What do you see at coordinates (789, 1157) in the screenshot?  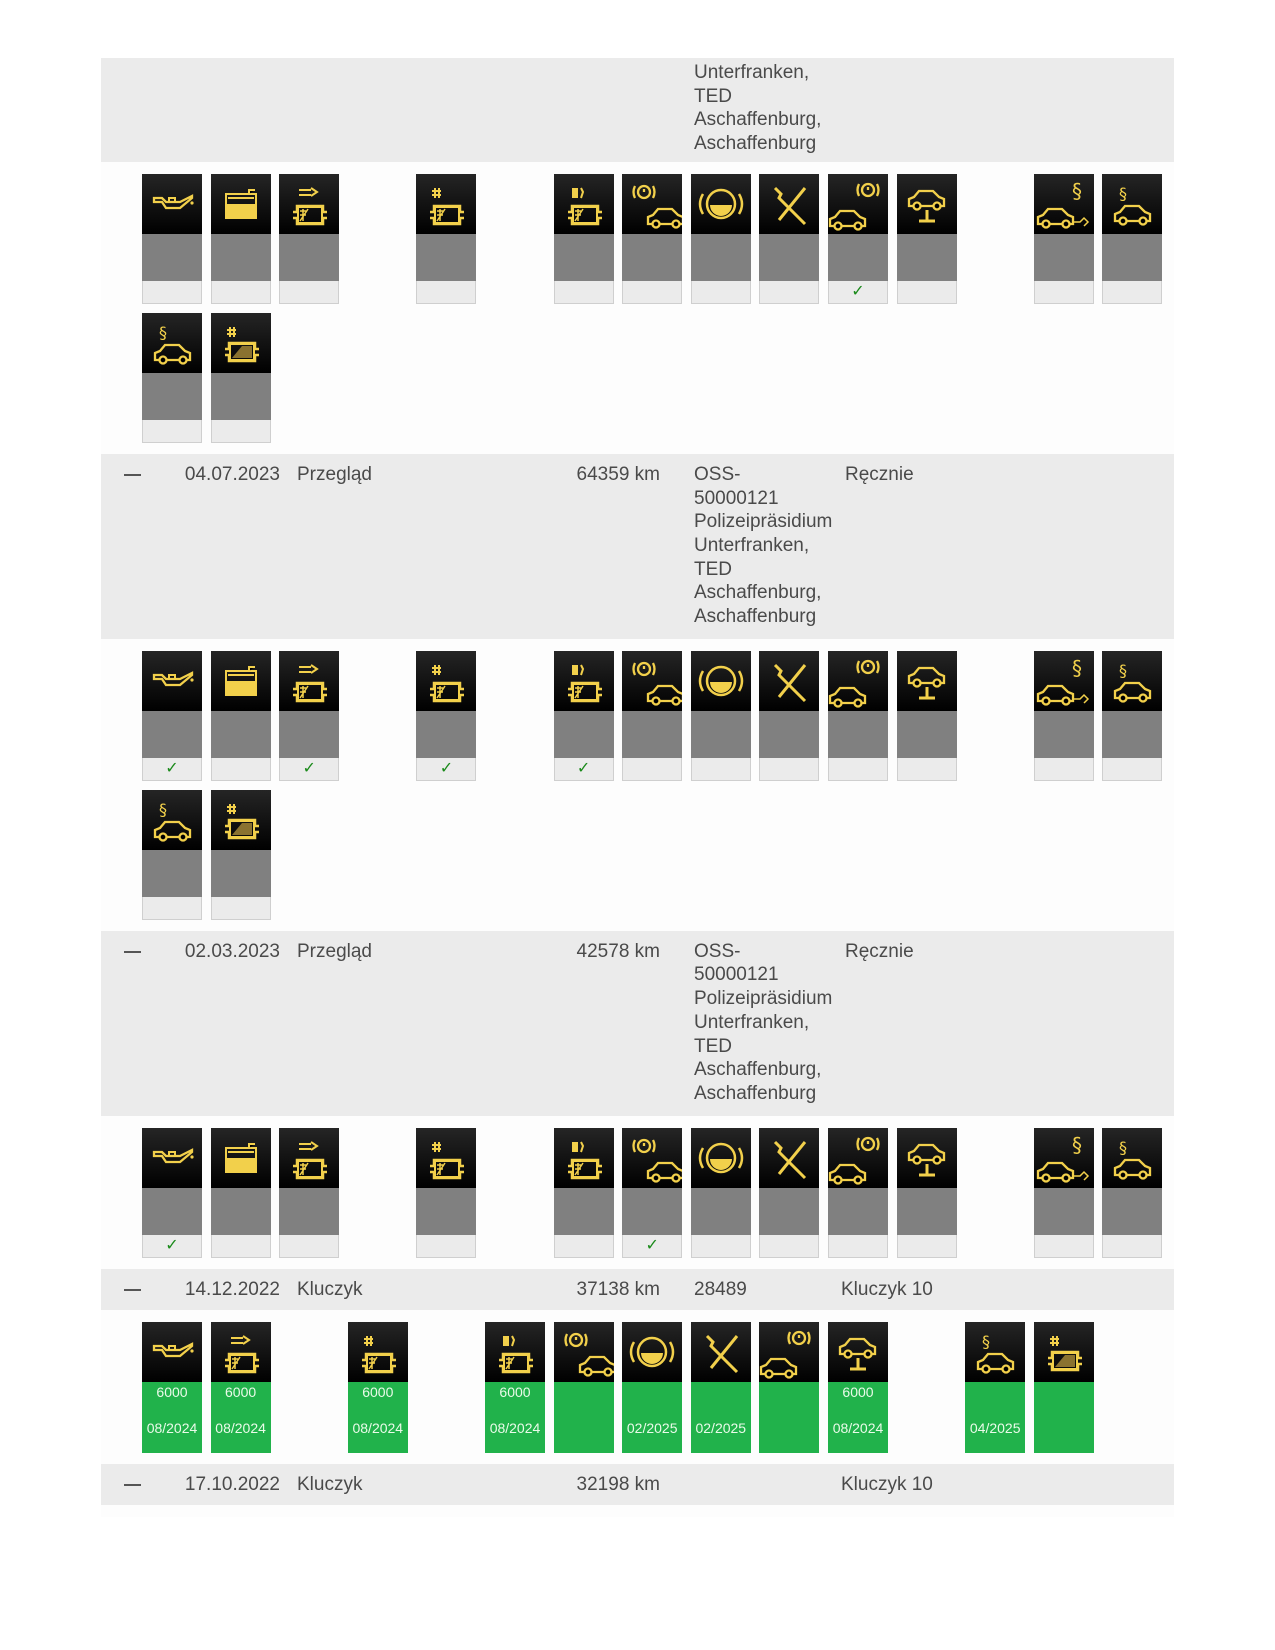 I see `tools-icon` at bounding box center [789, 1157].